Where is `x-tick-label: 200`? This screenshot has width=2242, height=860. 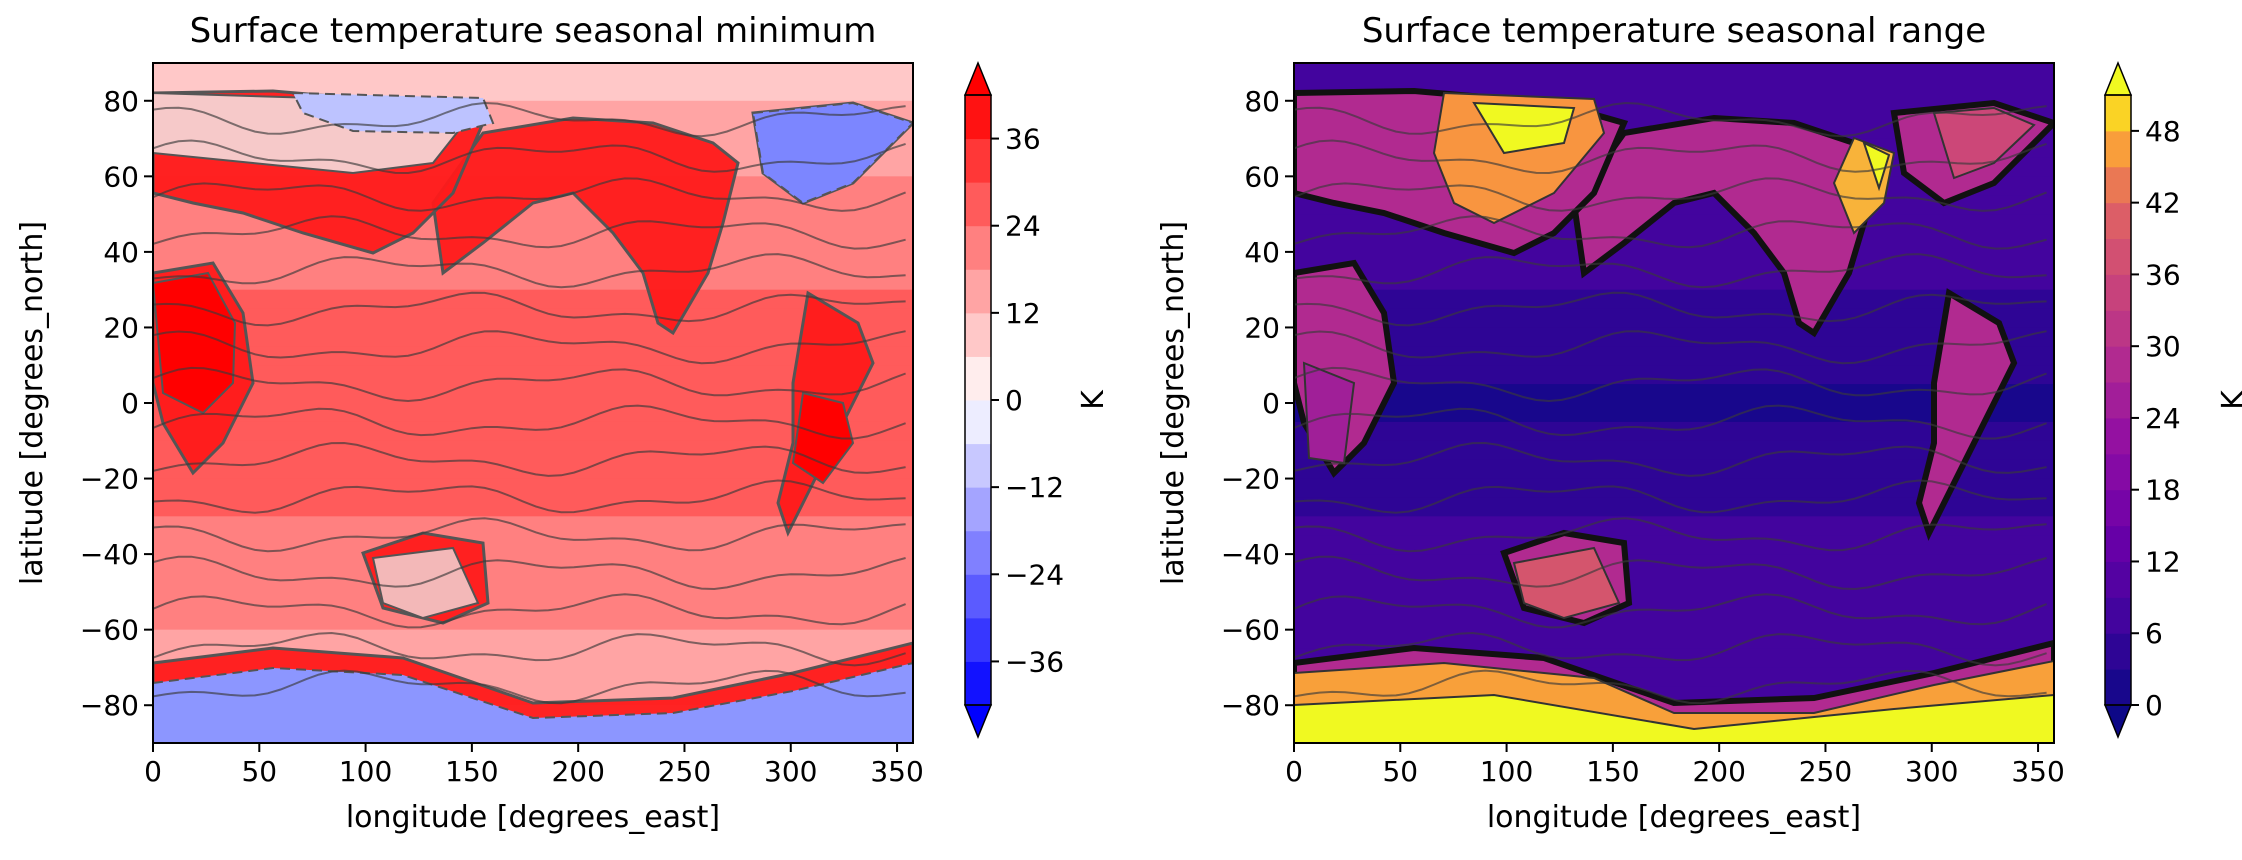
x-tick-label: 200 is located at coordinates (577, 771).